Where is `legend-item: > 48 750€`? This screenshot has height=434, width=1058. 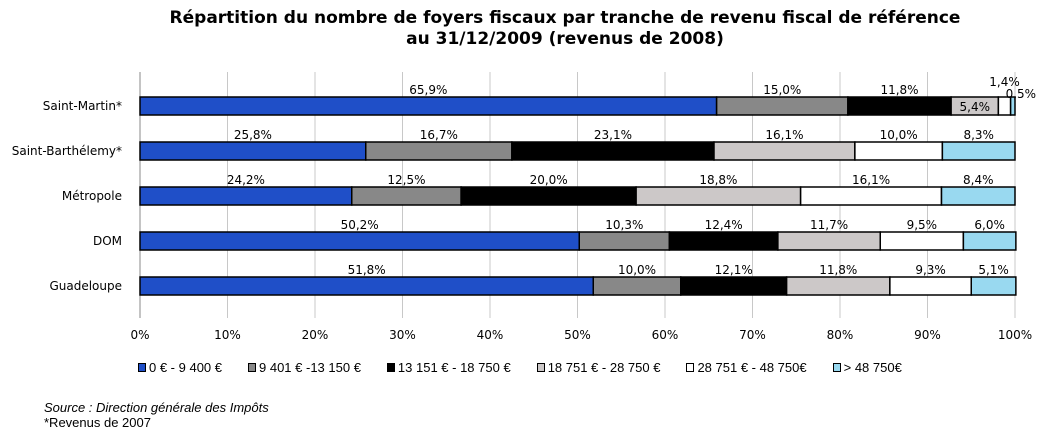
legend-item: > 48 750€ is located at coordinates (867, 367).